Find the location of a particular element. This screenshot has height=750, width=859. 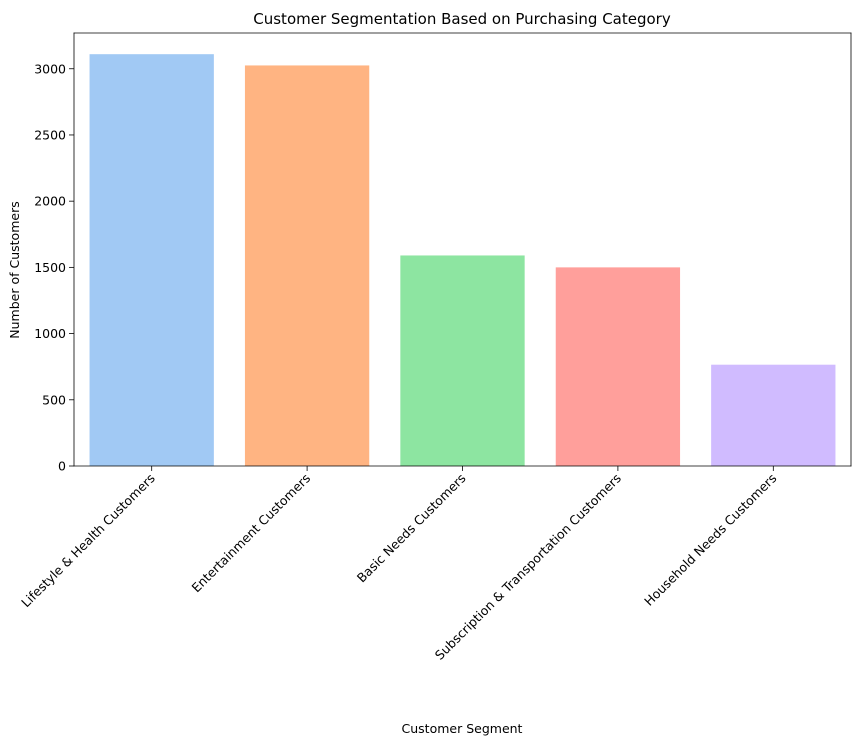

y-tick-label: 3000 is located at coordinates (50, 68).